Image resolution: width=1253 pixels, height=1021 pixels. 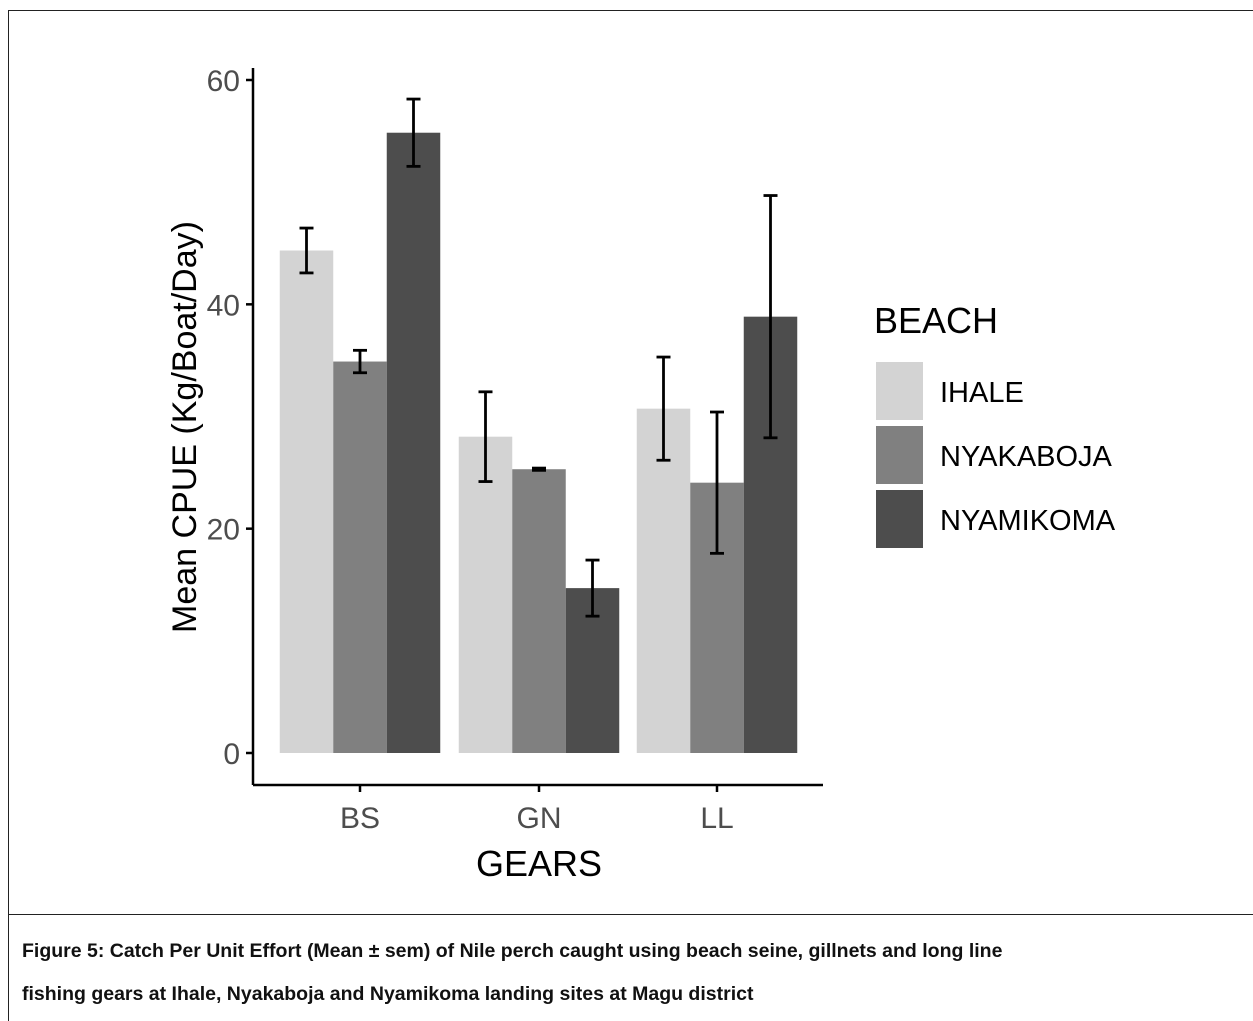 What do you see at coordinates (223, 81) in the screenshot?
I see `y-tick-label: 60` at bounding box center [223, 81].